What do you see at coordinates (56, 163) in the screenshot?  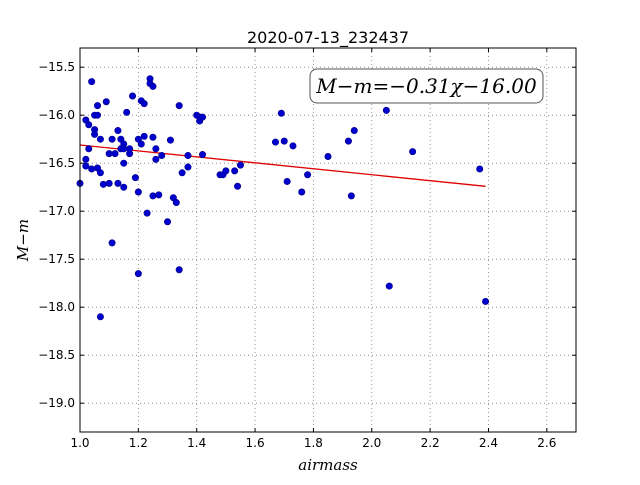 I see `y-tick-label: −16.5` at bounding box center [56, 163].